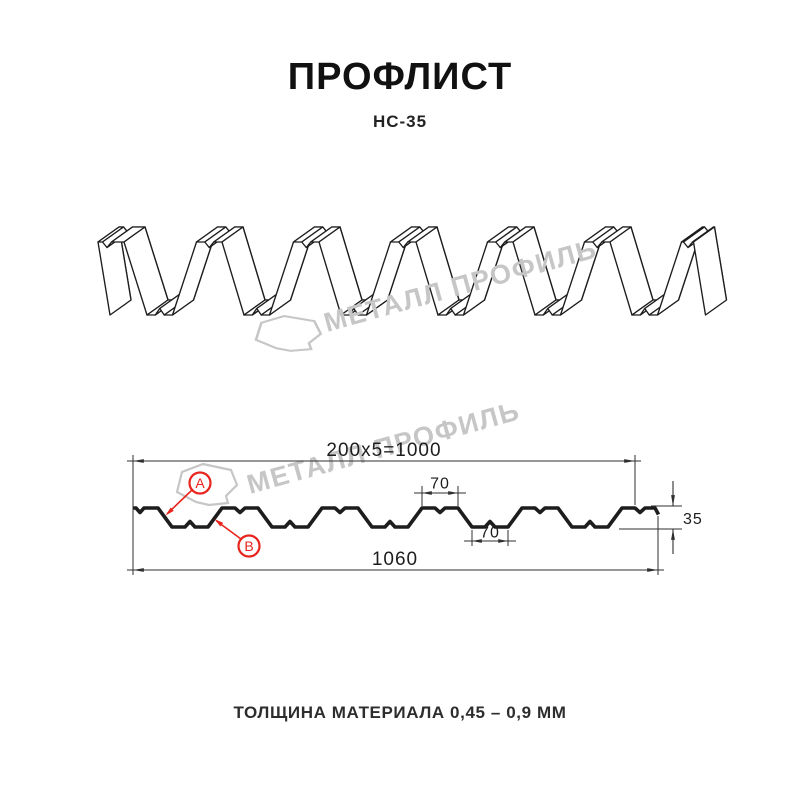  What do you see at coordinates (400, 712) in the screenshot?
I see `thickness-note: ТОЛЩИНА МАТЕРИАЛА 0,45 – 0,9 ММ` at bounding box center [400, 712].